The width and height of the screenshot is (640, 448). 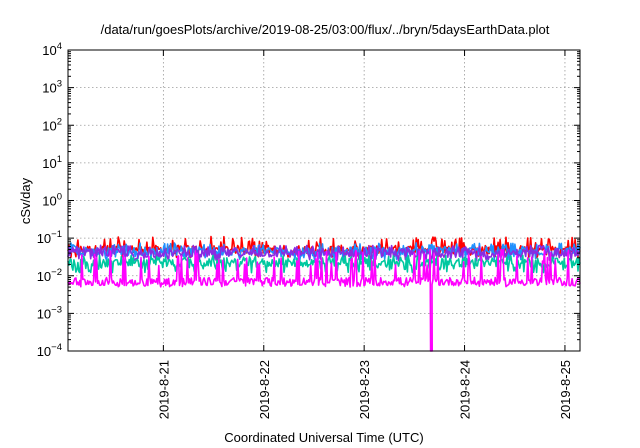 I want to click on y-tick-label: 10⁰, so click(x=52, y=200).